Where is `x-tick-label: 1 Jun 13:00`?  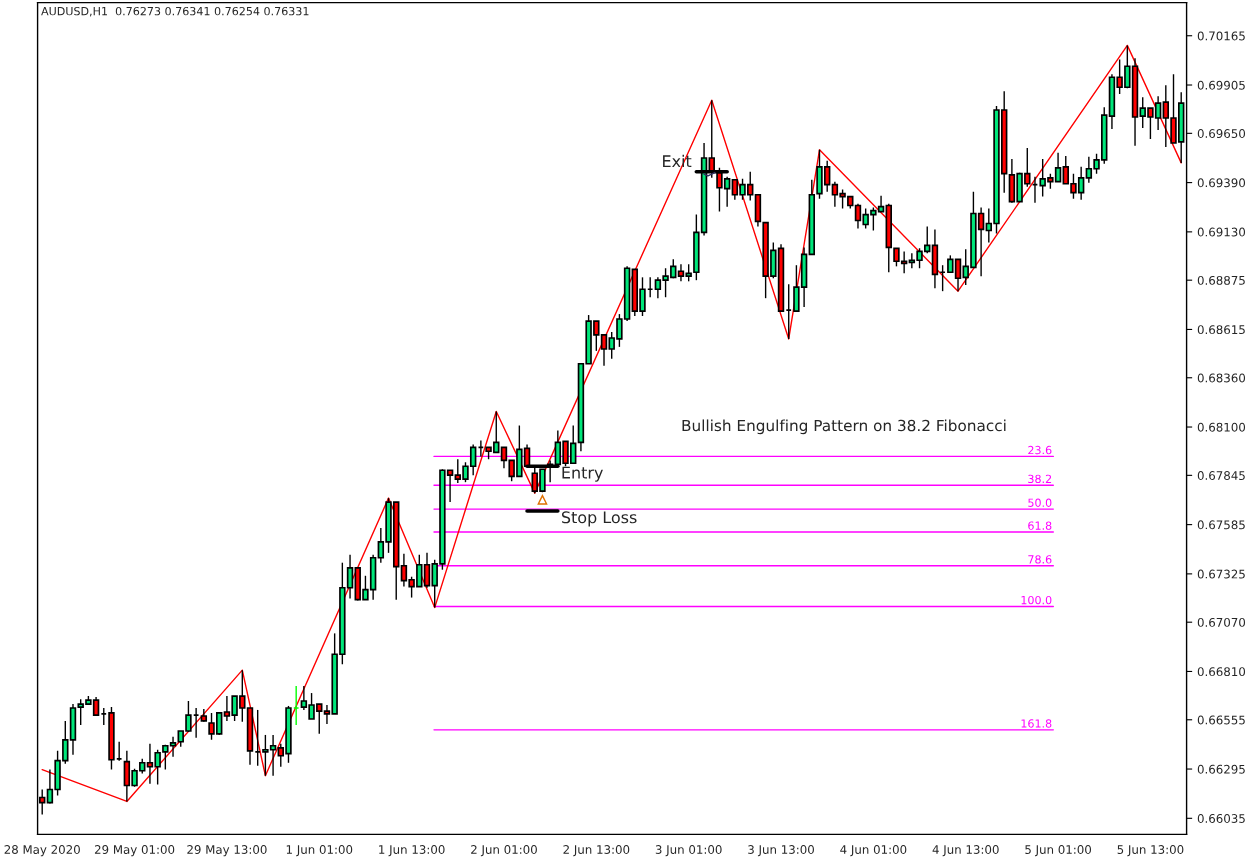 x-tick-label: 1 Jun 13:00 is located at coordinates (412, 851).